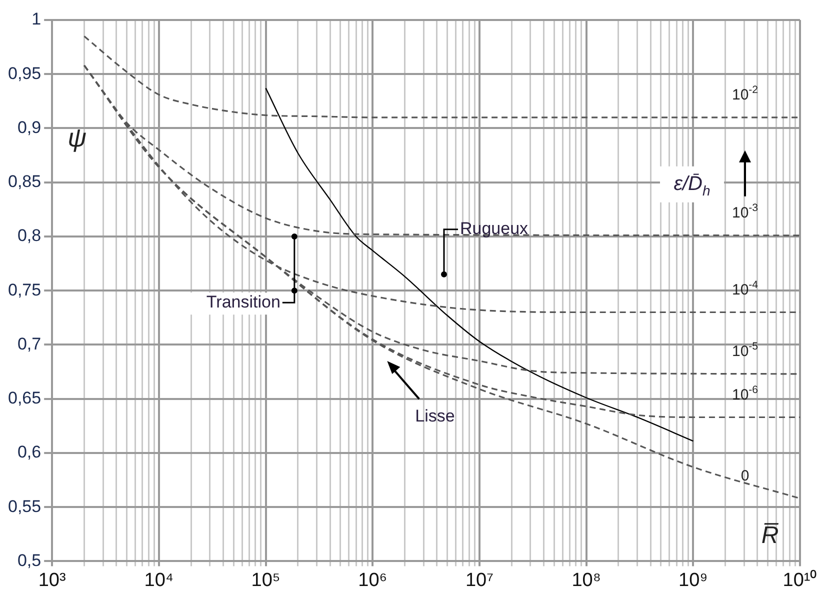 This screenshot has height=595, width=825. Describe the element at coordinates (37, 19) in the screenshot. I see `y-tick-label: 1` at that location.